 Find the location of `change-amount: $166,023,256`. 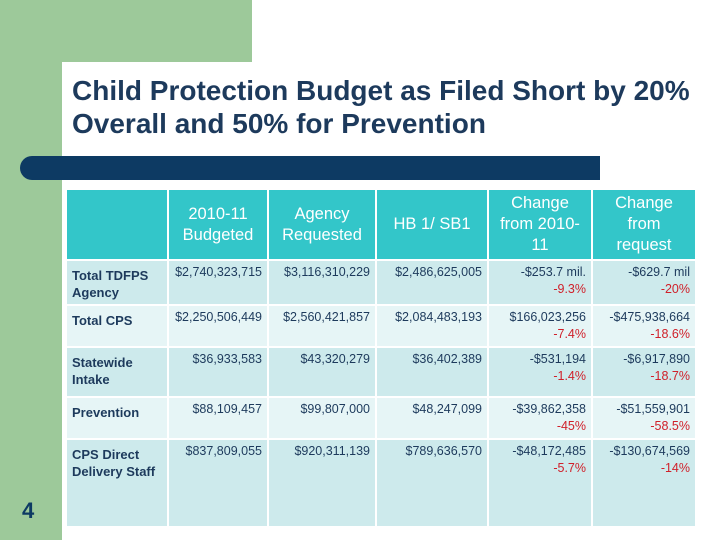

change-amount: $166,023,256 is located at coordinates (547, 317).